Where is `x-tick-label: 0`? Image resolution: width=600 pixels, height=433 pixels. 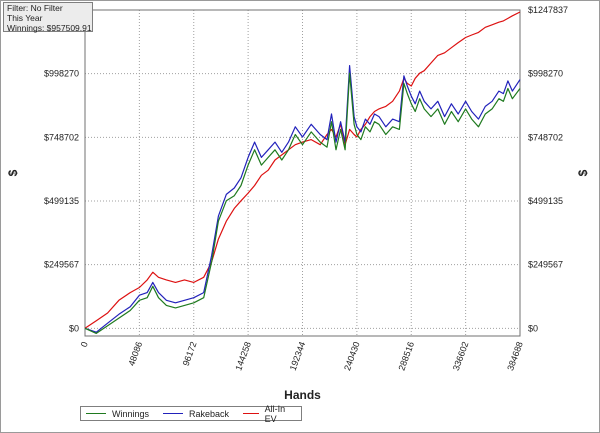 x-tick-label: 0 is located at coordinates (84, 344).